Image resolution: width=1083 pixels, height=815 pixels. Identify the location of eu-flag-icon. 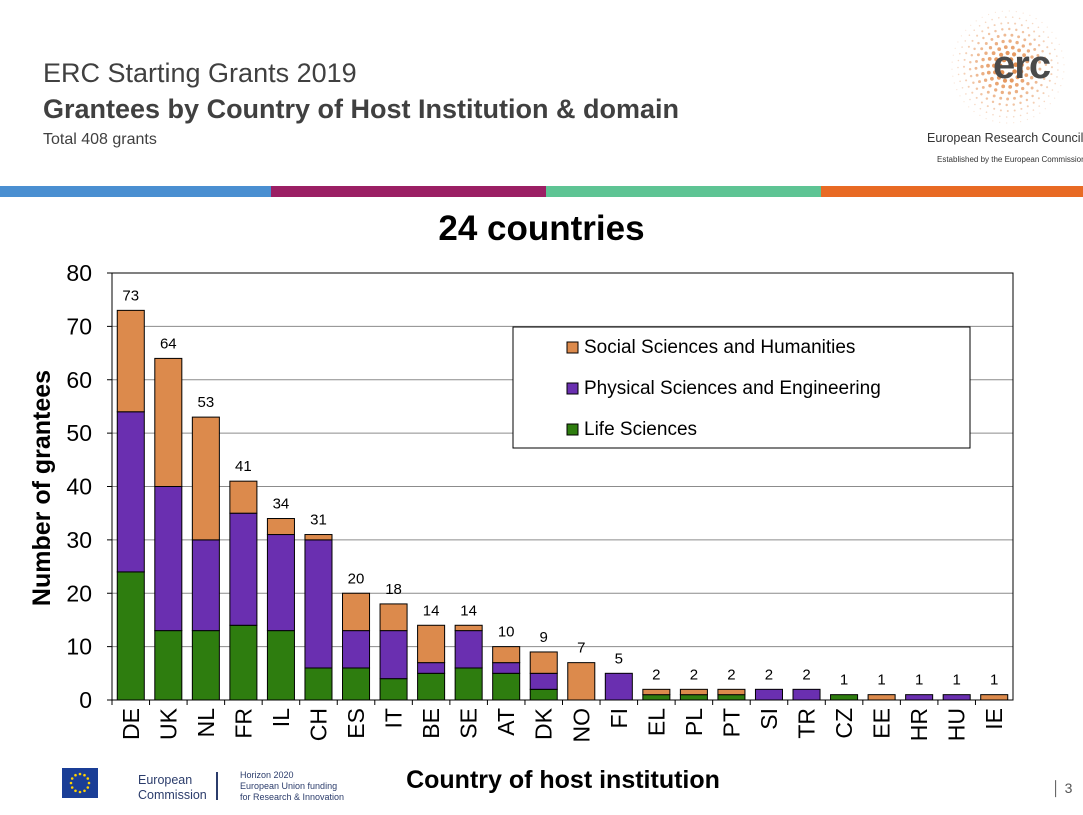
(80, 783).